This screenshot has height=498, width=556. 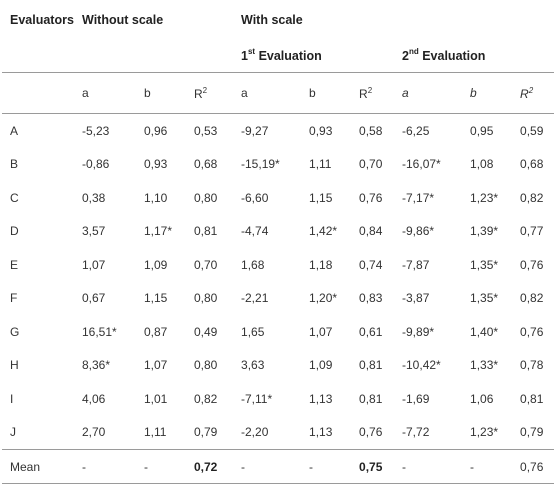 What do you see at coordinates (156, 331) in the screenshot?
I see `table-cell: 0,87` at bounding box center [156, 331].